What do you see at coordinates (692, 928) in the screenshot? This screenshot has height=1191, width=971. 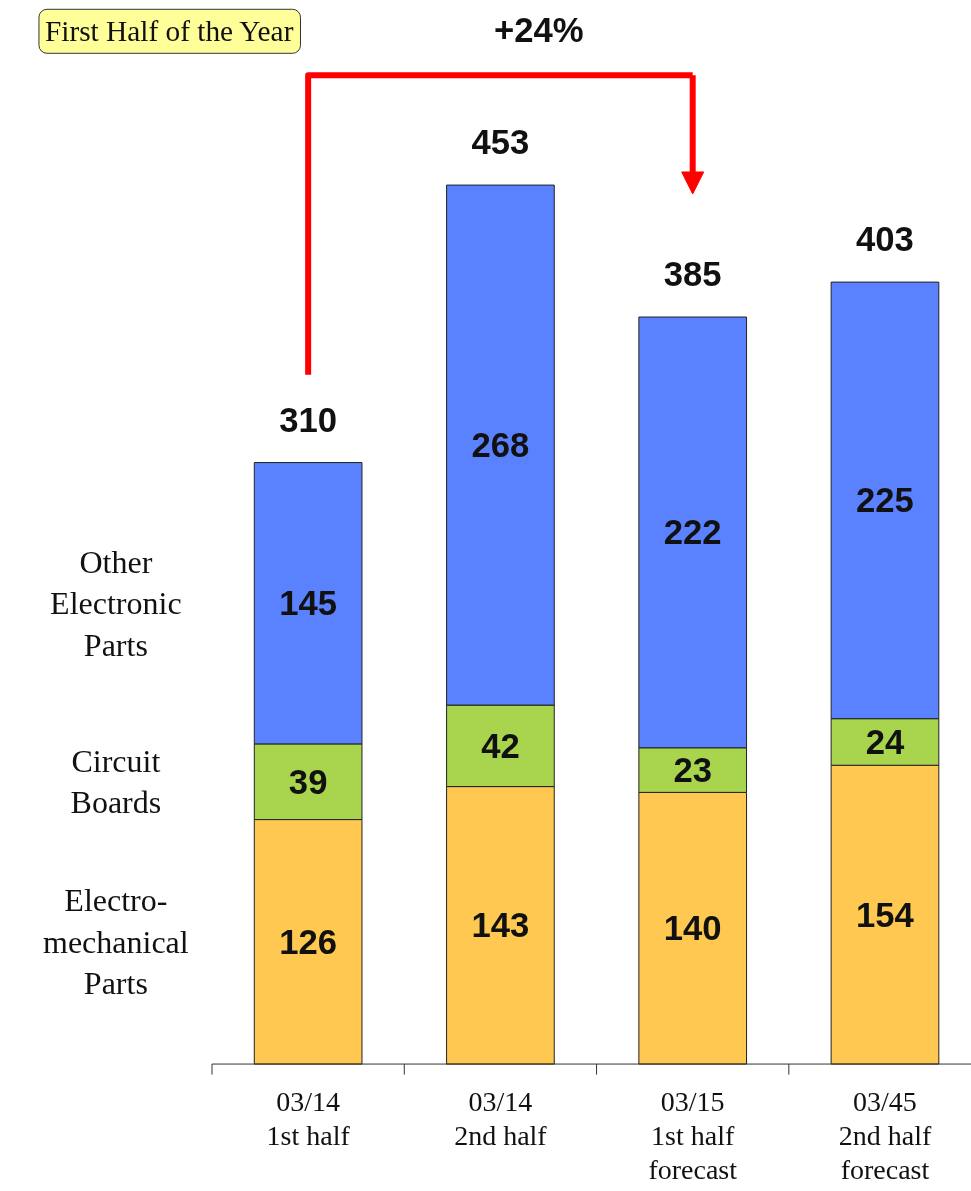 I see `data-label: 140` at bounding box center [692, 928].